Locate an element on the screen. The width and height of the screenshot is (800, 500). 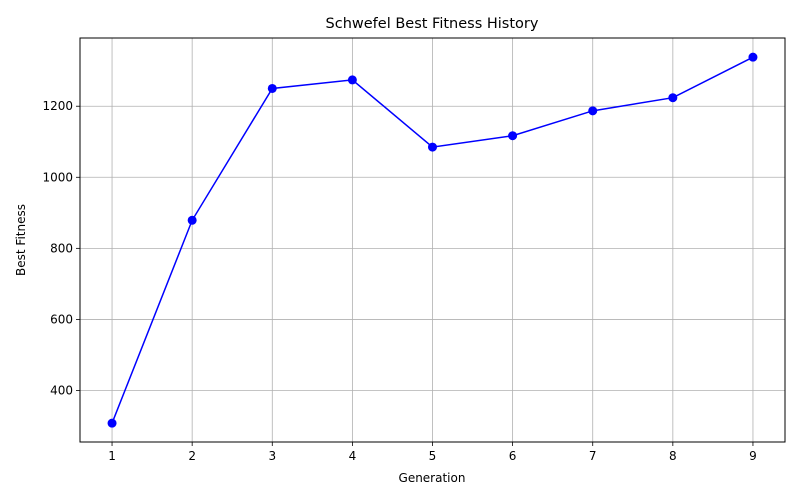
x-tick-label: 7 is located at coordinates (593, 456).